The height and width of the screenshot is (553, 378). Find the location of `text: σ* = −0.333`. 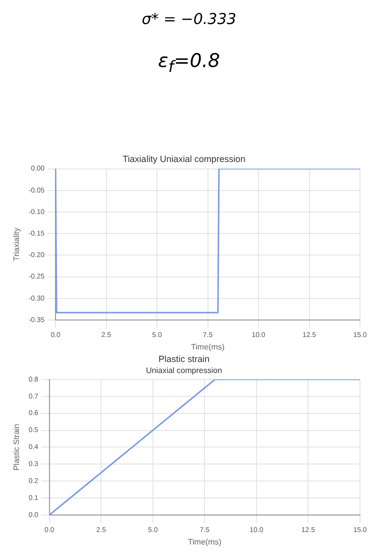

text: σ* = −0.333 is located at coordinates (189, 19).